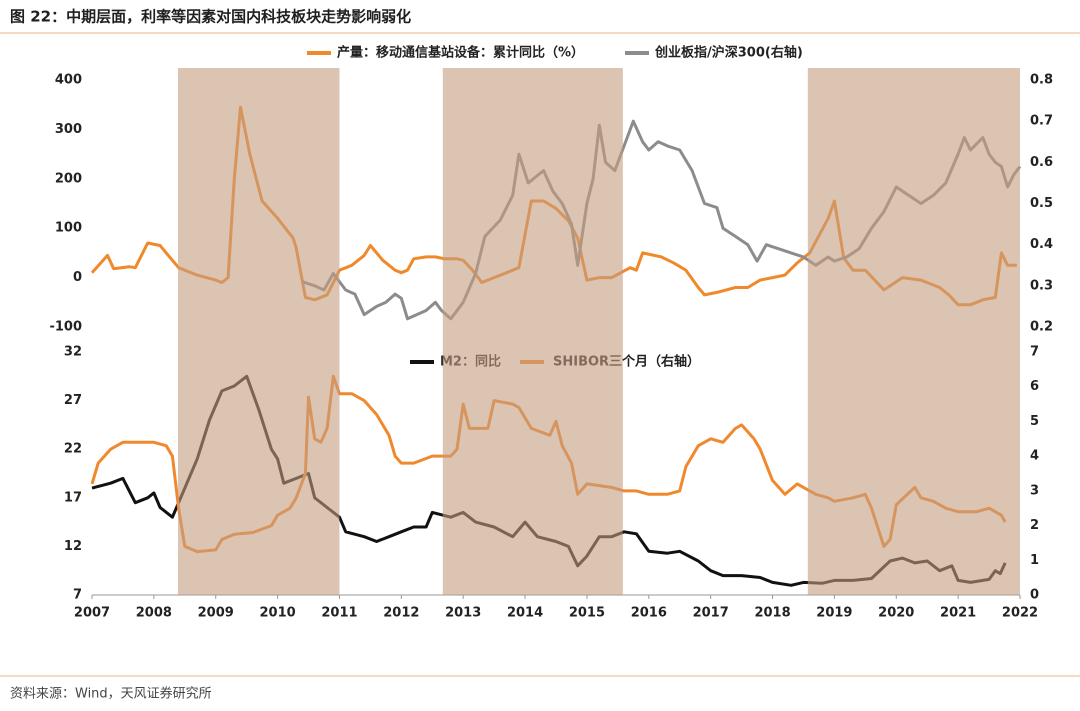 The height and width of the screenshot is (711, 1080). Describe the element at coordinates (1034, 352) in the screenshot. I see `y2-tick-label: 7` at that location.